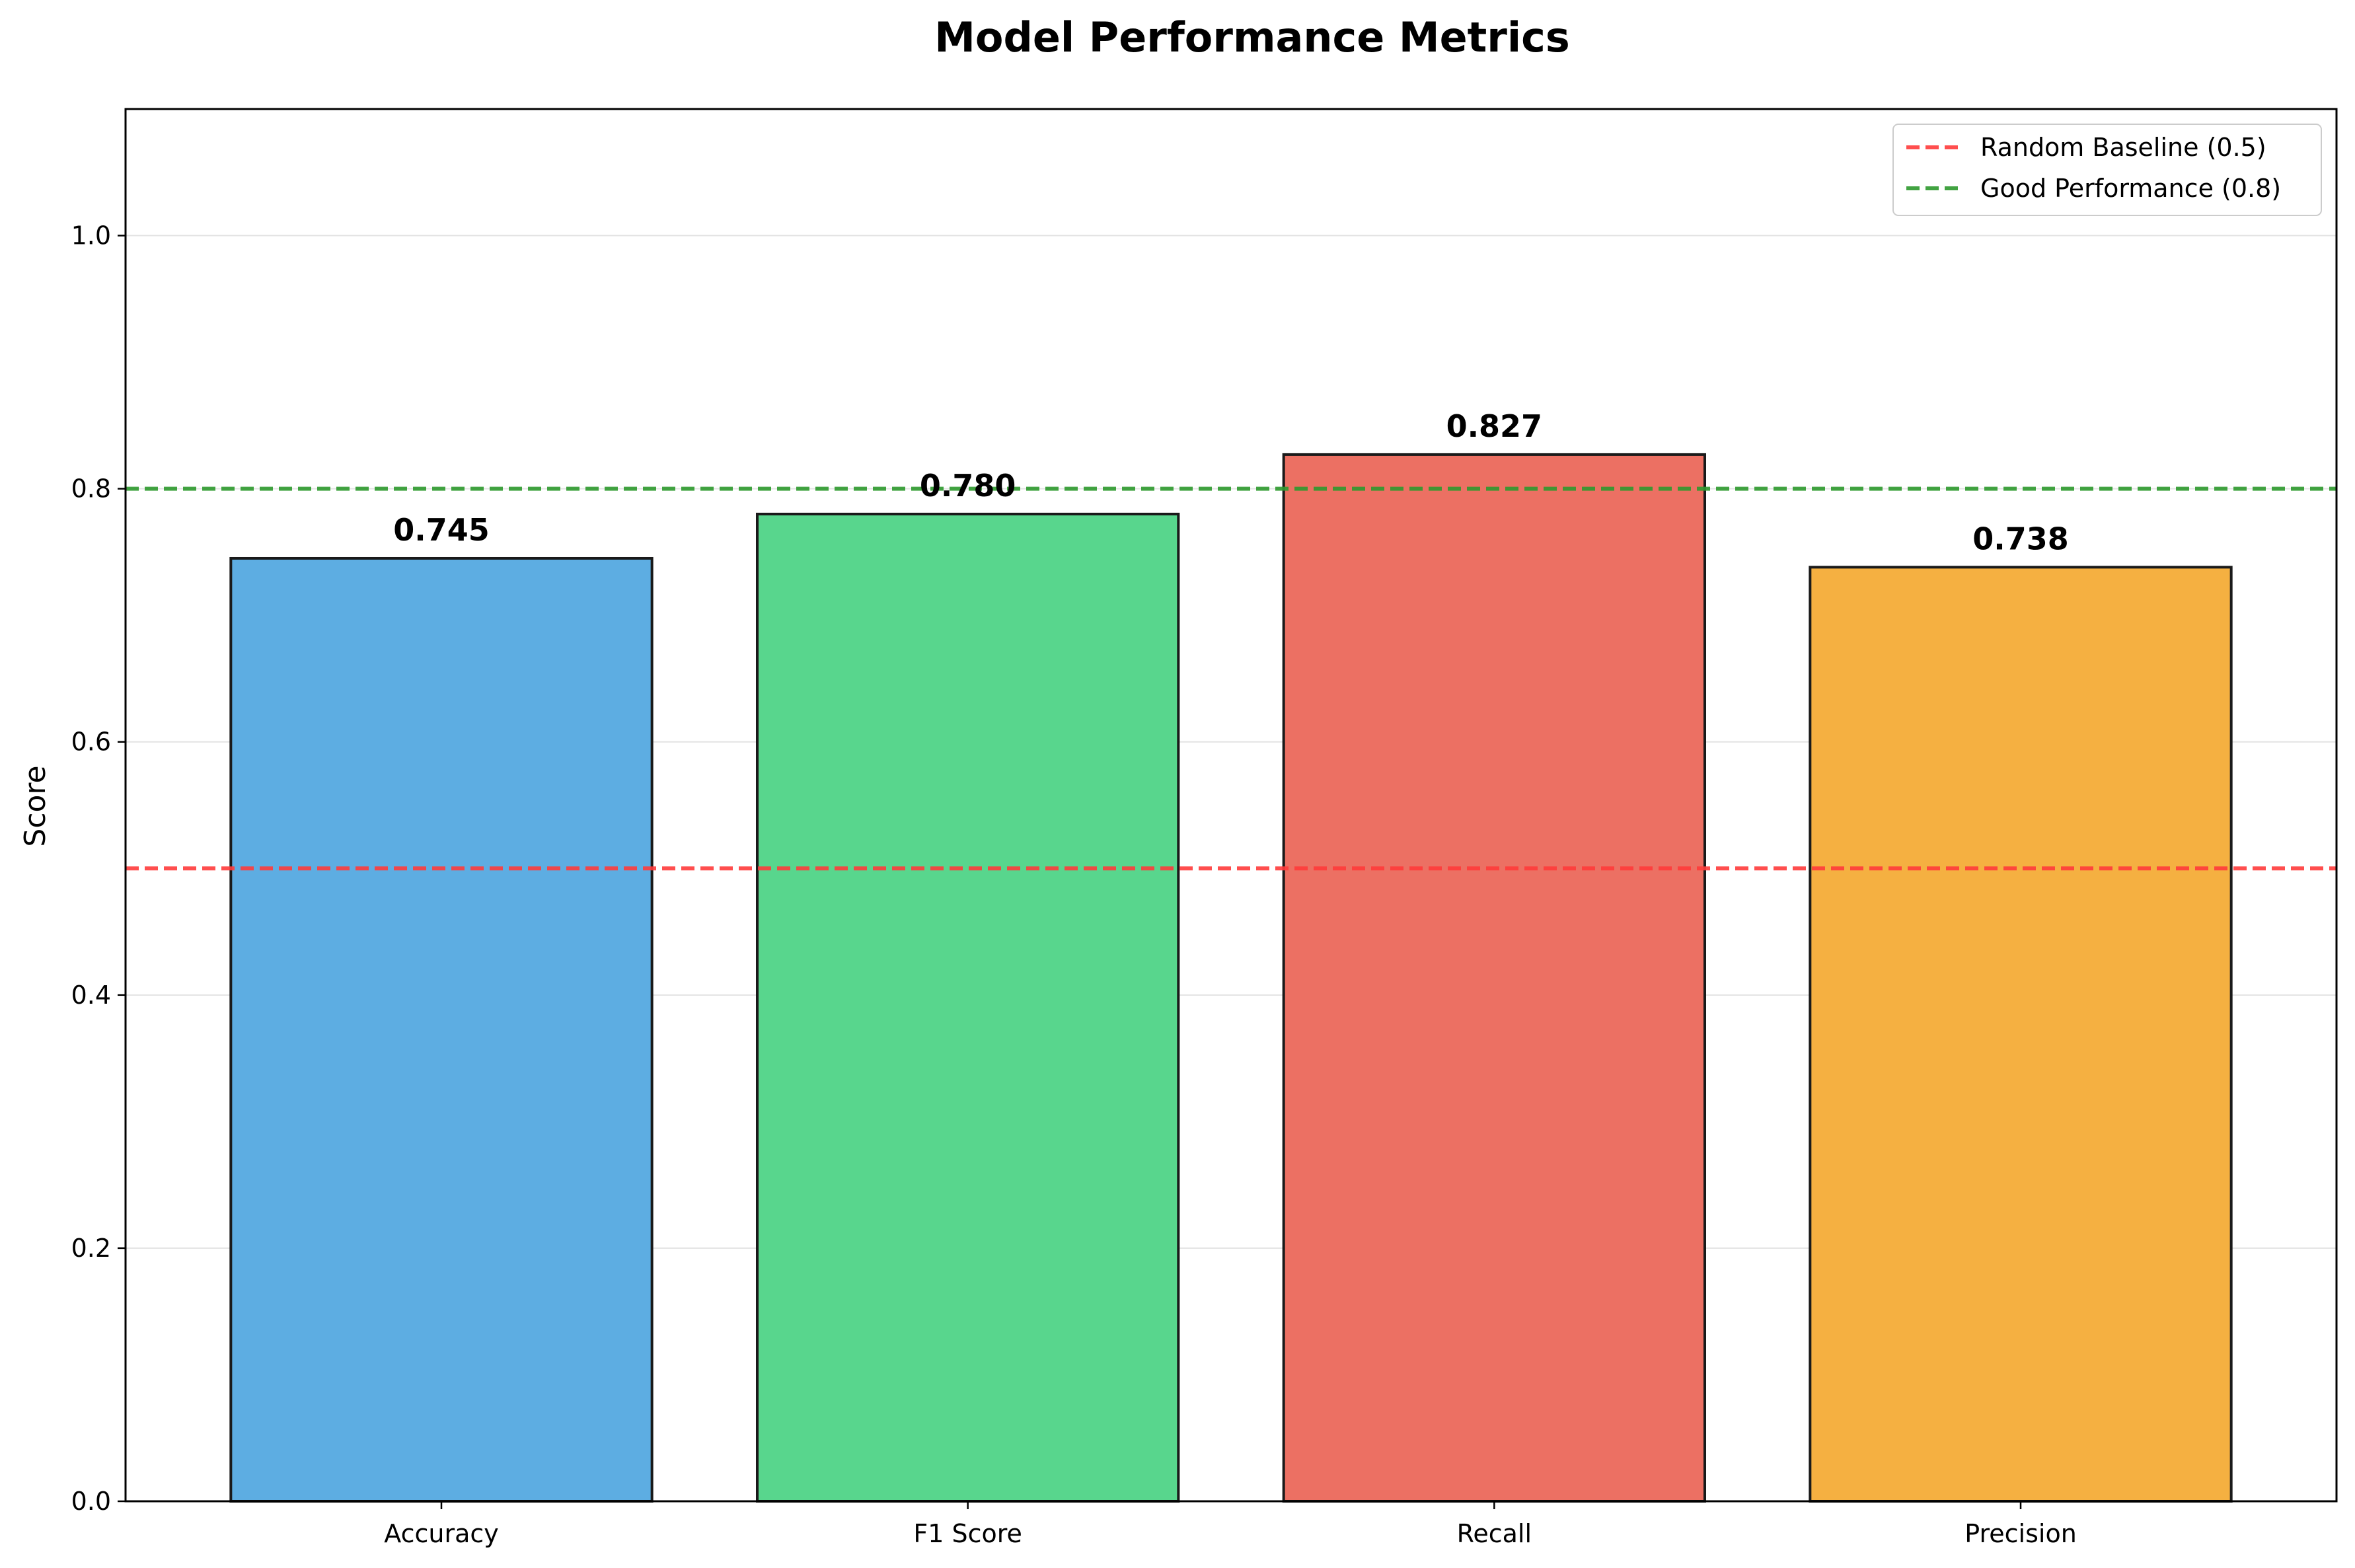 The width and height of the screenshot is (2355, 1568). Describe the element at coordinates (1494, 978) in the screenshot. I see `bar-recall` at that location.